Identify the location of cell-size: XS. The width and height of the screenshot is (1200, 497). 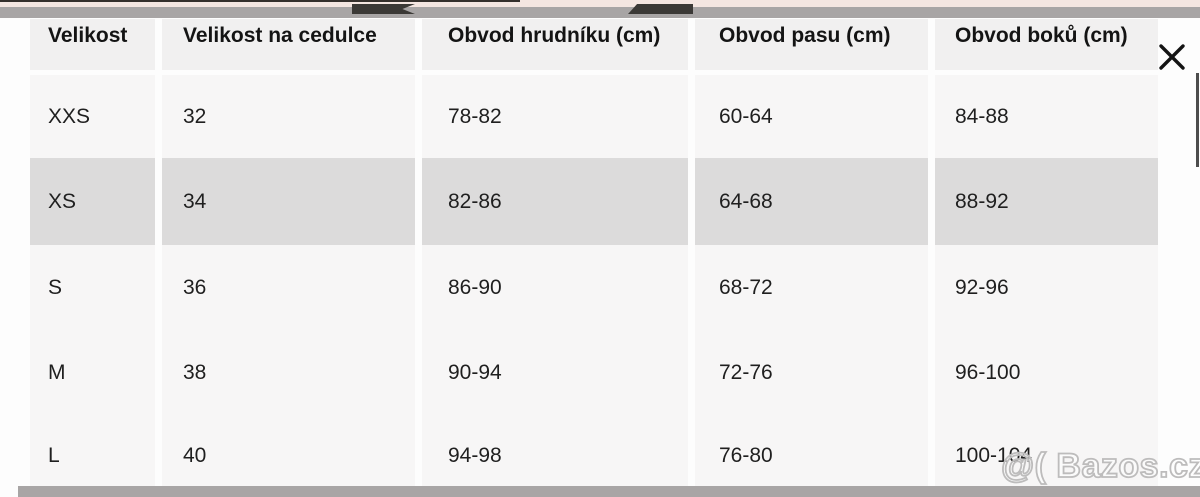
(92, 201).